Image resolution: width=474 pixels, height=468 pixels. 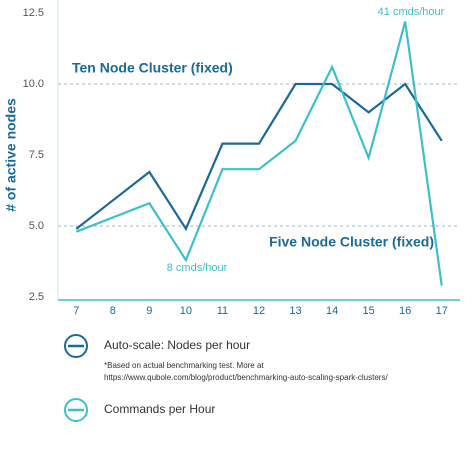 I want to click on annotation: 41 cmds/hour, so click(x=411, y=12).